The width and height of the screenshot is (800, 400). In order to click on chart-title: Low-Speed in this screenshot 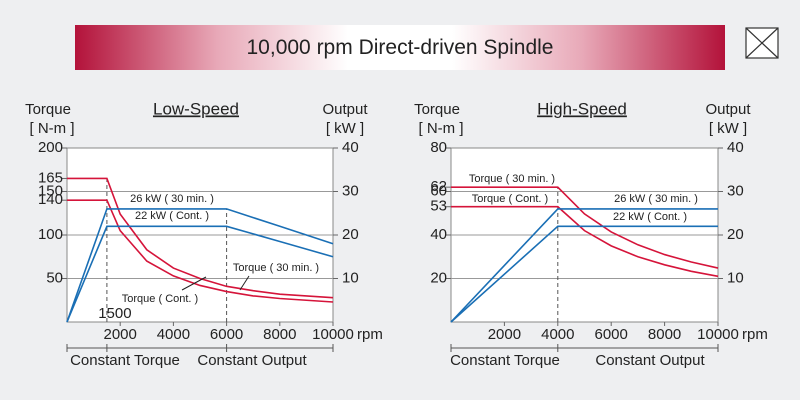, I will do `click(196, 108)`.